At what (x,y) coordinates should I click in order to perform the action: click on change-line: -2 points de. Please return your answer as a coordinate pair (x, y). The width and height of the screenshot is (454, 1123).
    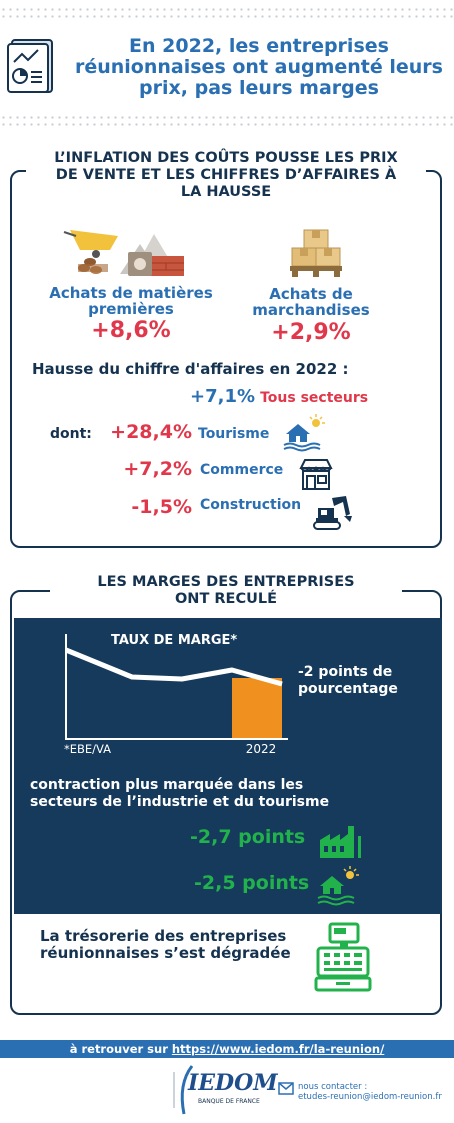
    Looking at the image, I should click on (345, 672).